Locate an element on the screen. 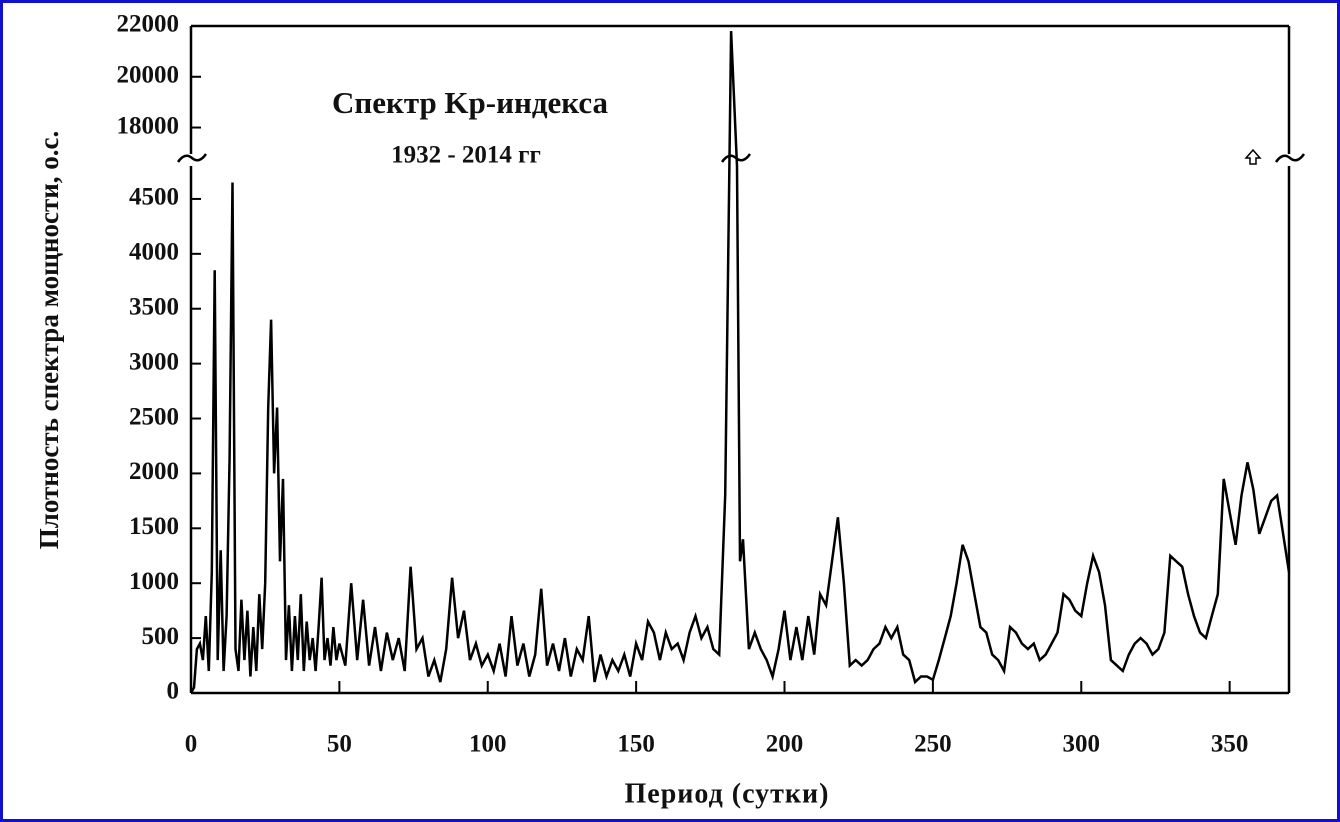 This screenshot has height=822, width=1340. y-tick-label: 3500 is located at coordinates (154, 306).